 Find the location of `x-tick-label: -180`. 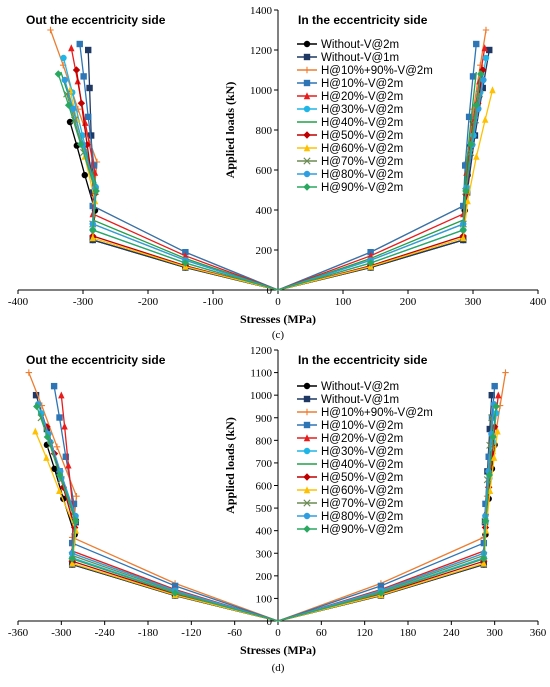

x-tick-label: -180 is located at coordinates (148, 633).